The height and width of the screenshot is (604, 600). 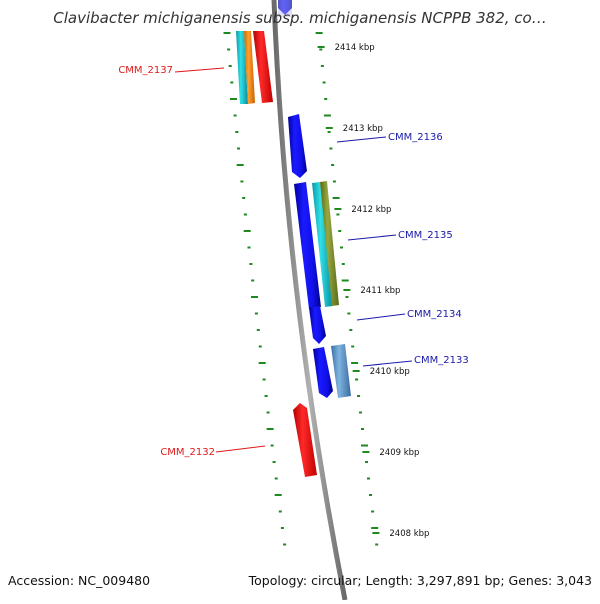 I want to click on gc-dots-right-track, so click(x=347, y=289).